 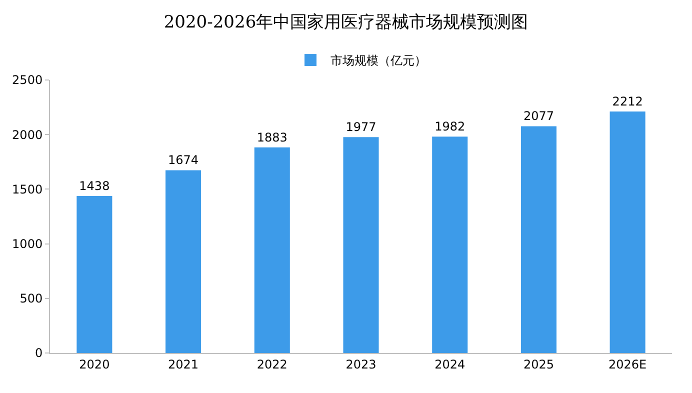 What do you see at coordinates (346, 22) in the screenshot?
I see `chart-title: 2020-2026年中国家用医疗器械市场规模预测图` at bounding box center [346, 22].